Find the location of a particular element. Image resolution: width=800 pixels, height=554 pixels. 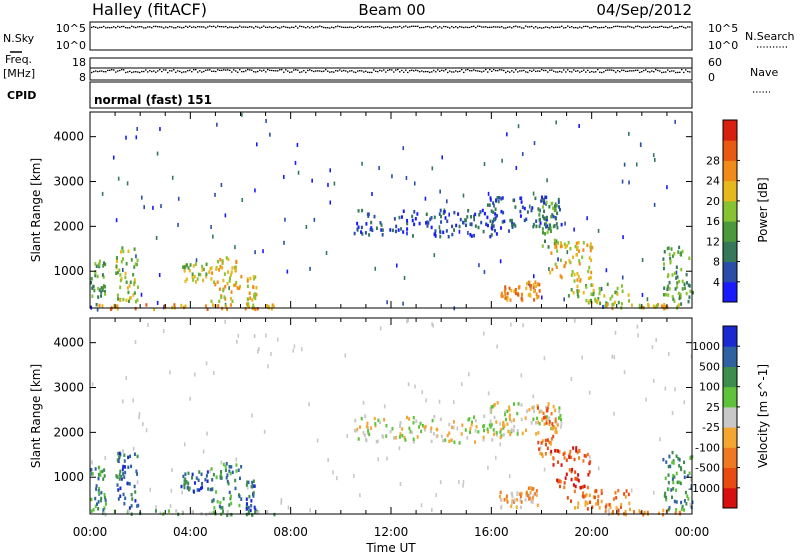

colorbar-tick-label: 24 is located at coordinates (713, 181).